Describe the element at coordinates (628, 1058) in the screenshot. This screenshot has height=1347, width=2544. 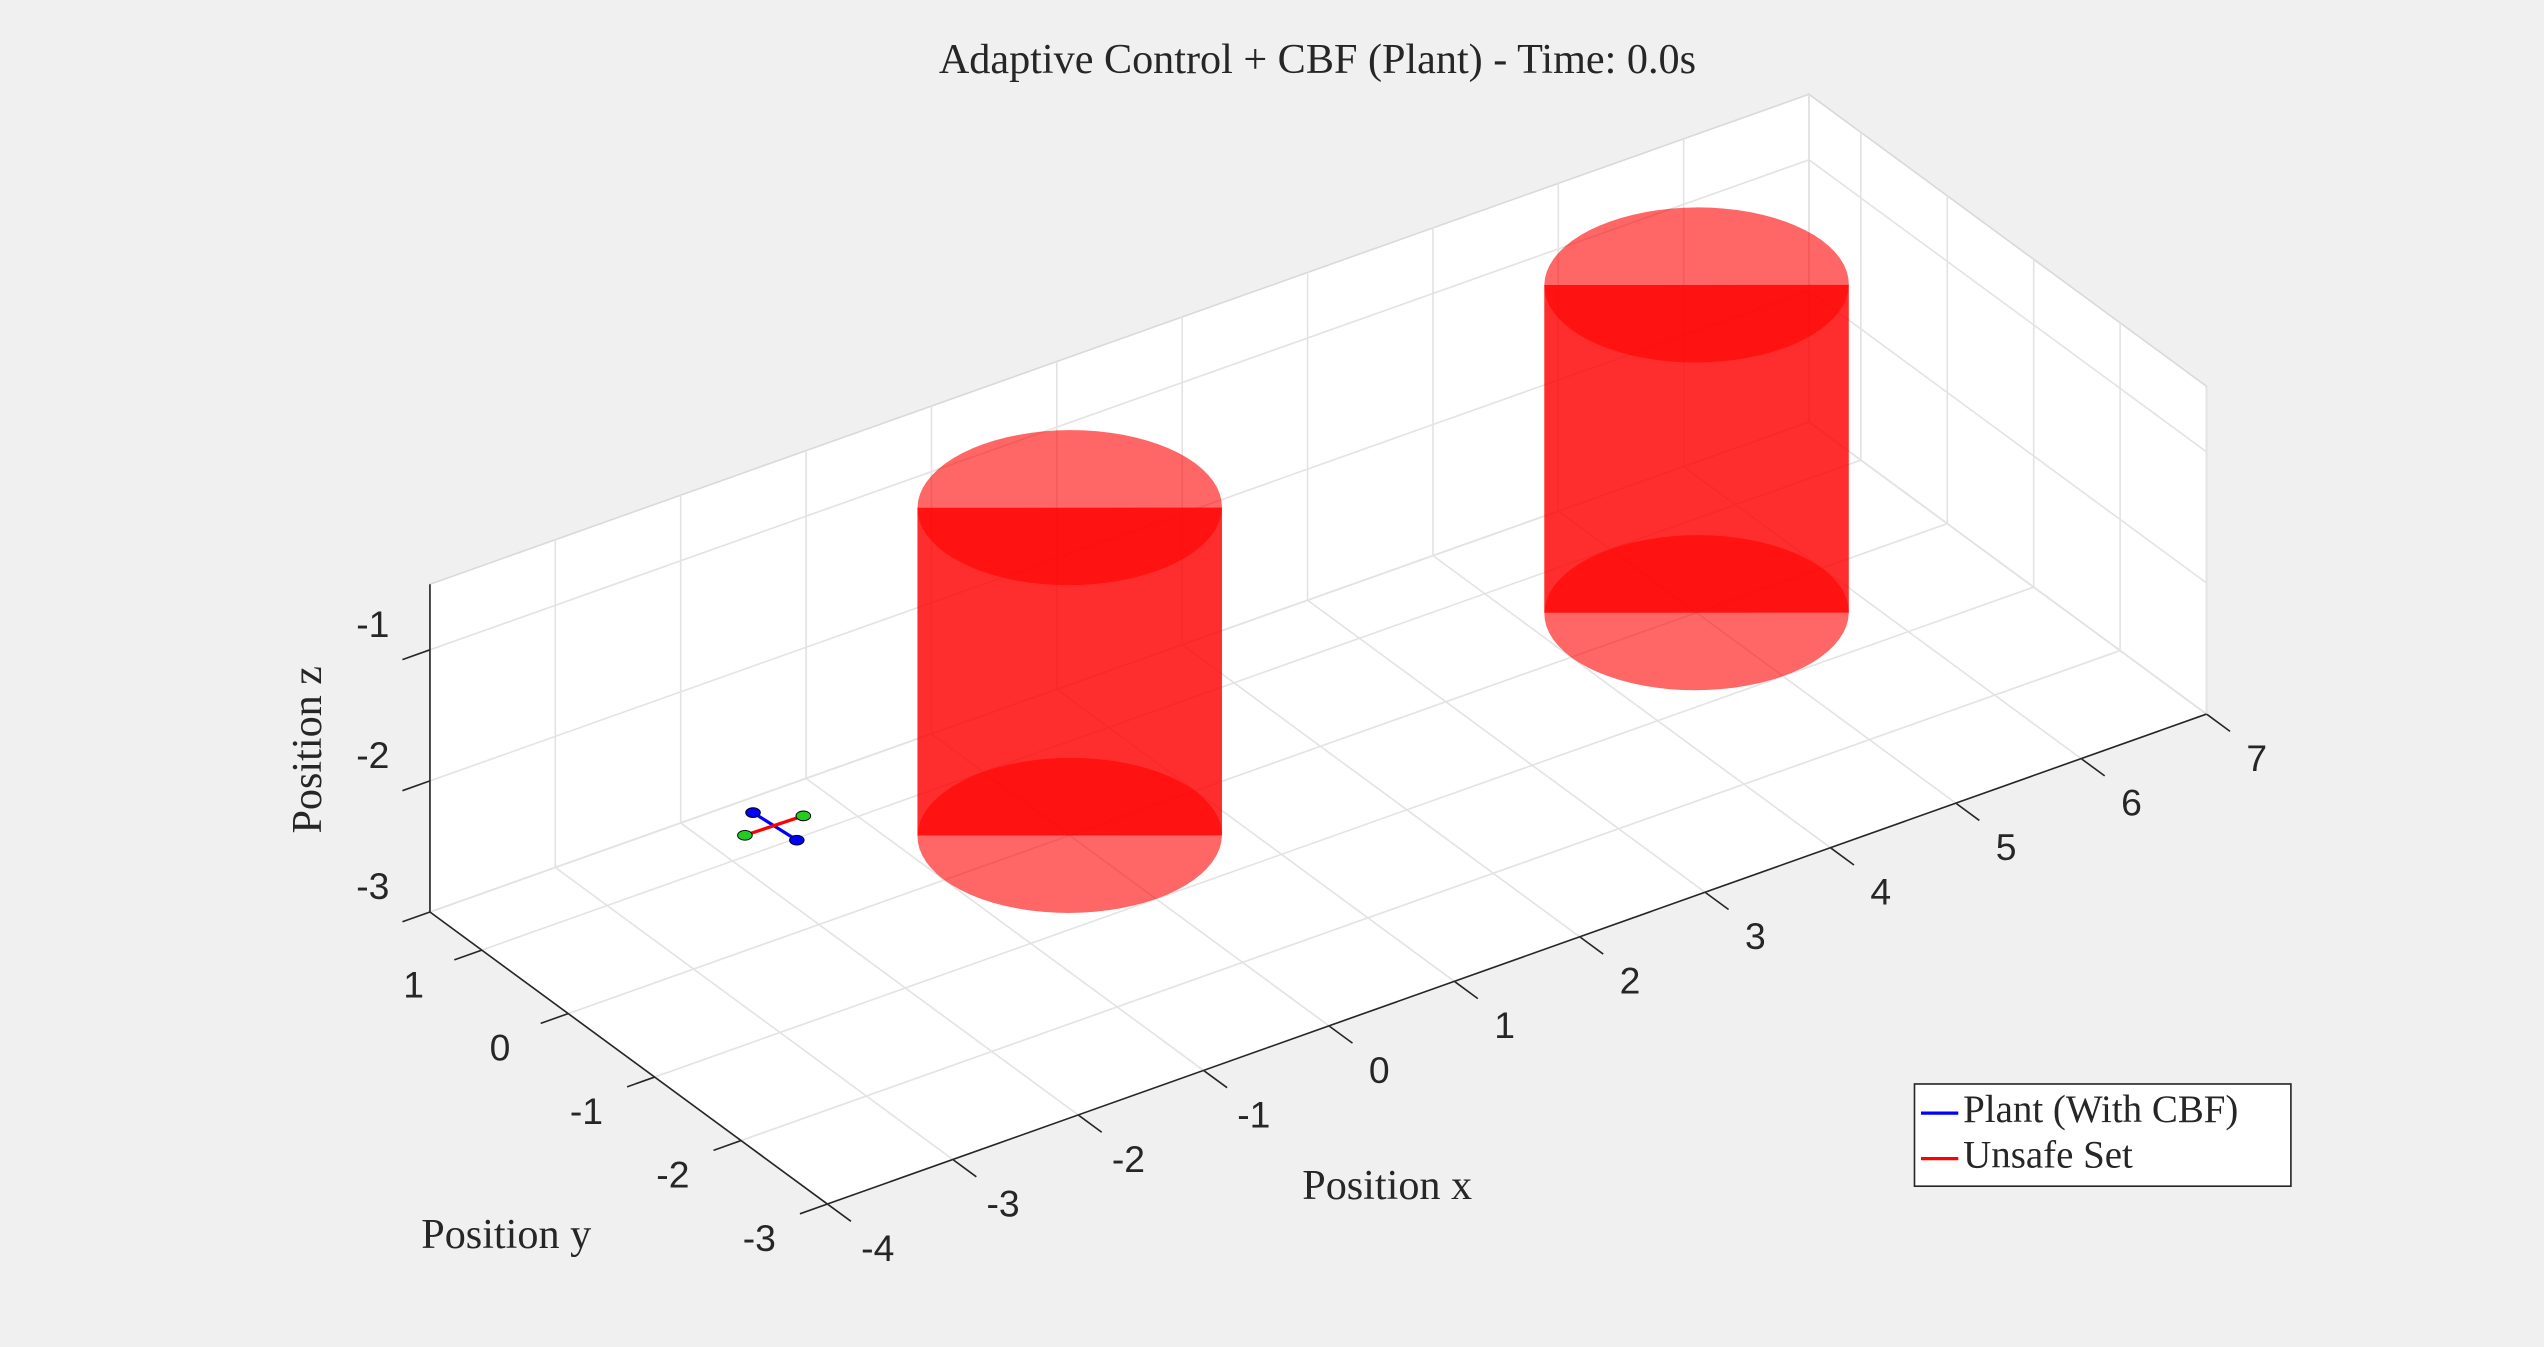
I see `y-axis-line` at that location.